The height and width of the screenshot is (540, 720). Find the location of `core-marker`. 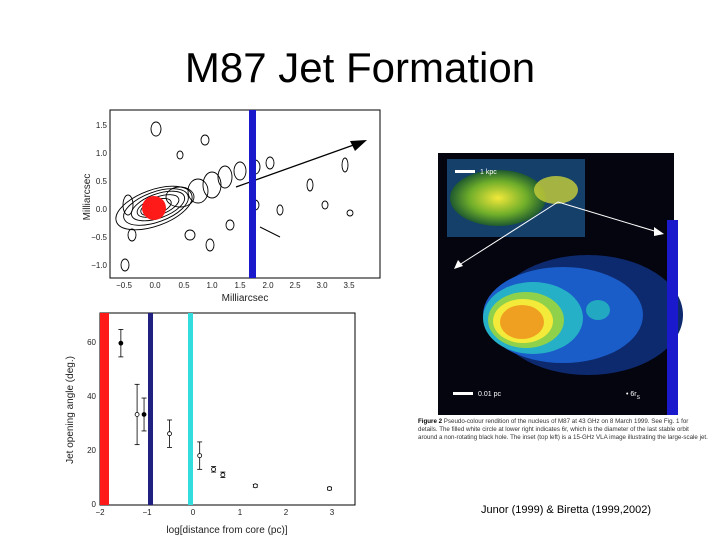

core-marker is located at coordinates (154, 208).